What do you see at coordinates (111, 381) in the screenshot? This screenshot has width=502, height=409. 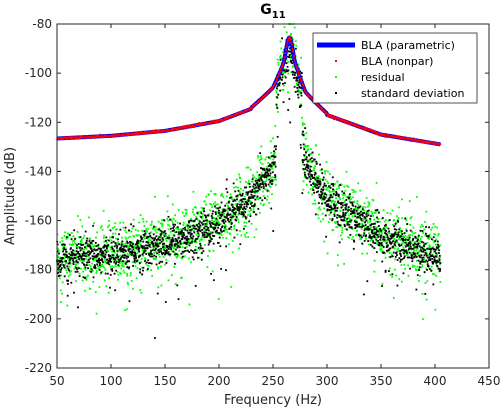 I see `x-tick-label: 100` at bounding box center [111, 381].